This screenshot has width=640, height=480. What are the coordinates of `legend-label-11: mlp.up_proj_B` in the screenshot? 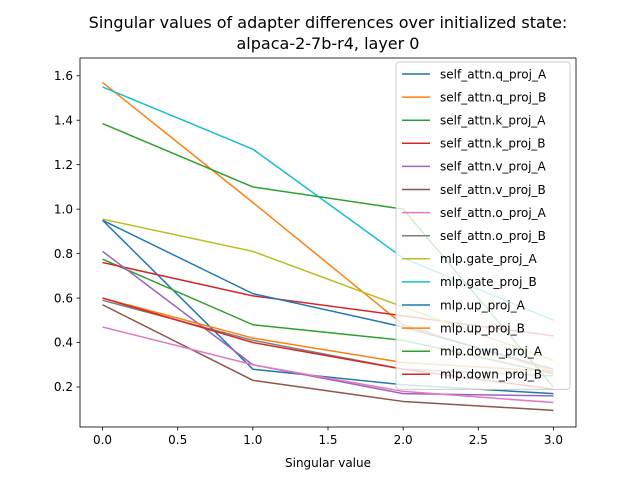 It's located at (482, 328).